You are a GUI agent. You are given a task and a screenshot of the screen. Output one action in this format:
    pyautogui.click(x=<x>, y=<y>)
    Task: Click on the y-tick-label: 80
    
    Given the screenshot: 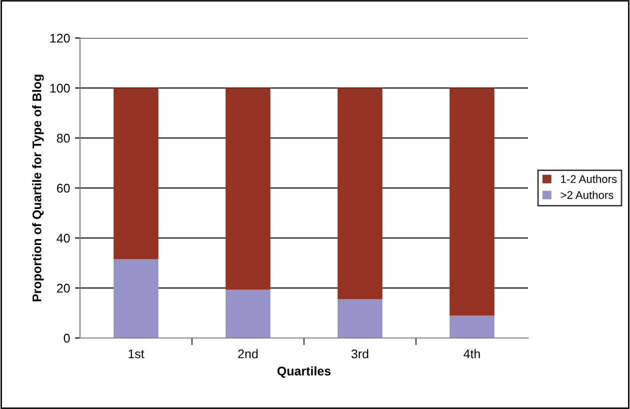 What is the action you would take?
    pyautogui.click(x=63, y=138)
    